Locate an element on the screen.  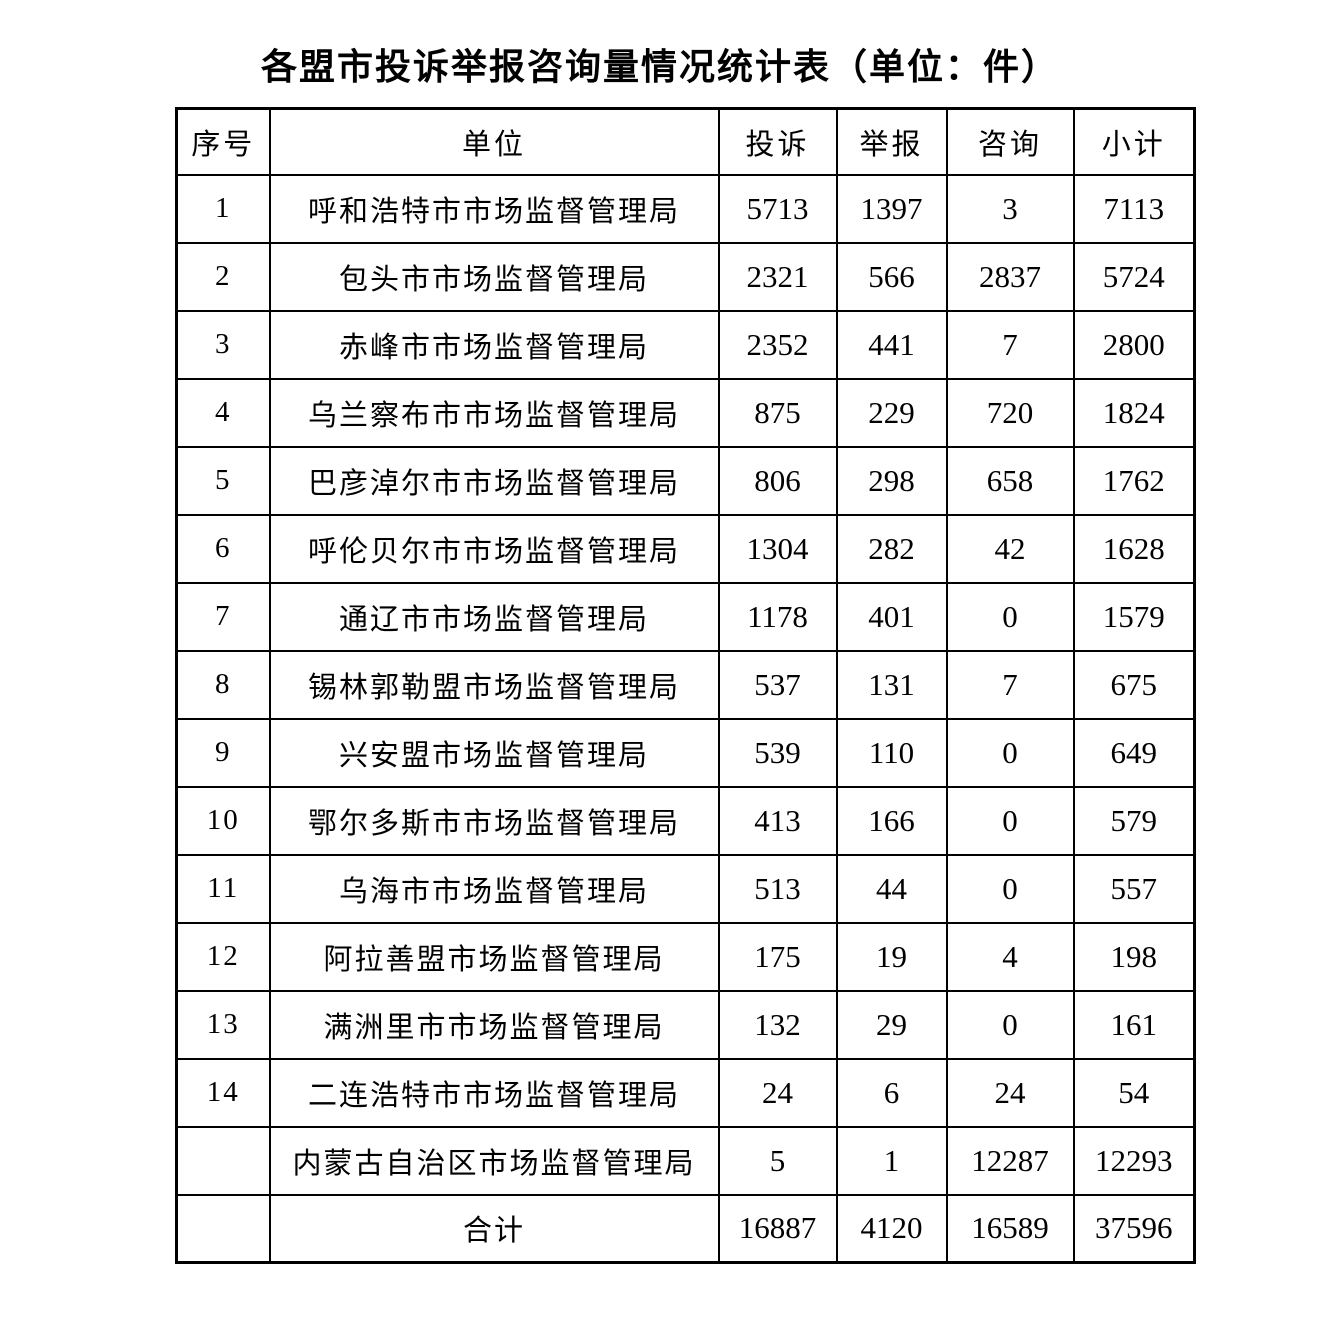
cell-unit: 呼和浩特市市场监督管理局 is located at coordinates (494, 208).